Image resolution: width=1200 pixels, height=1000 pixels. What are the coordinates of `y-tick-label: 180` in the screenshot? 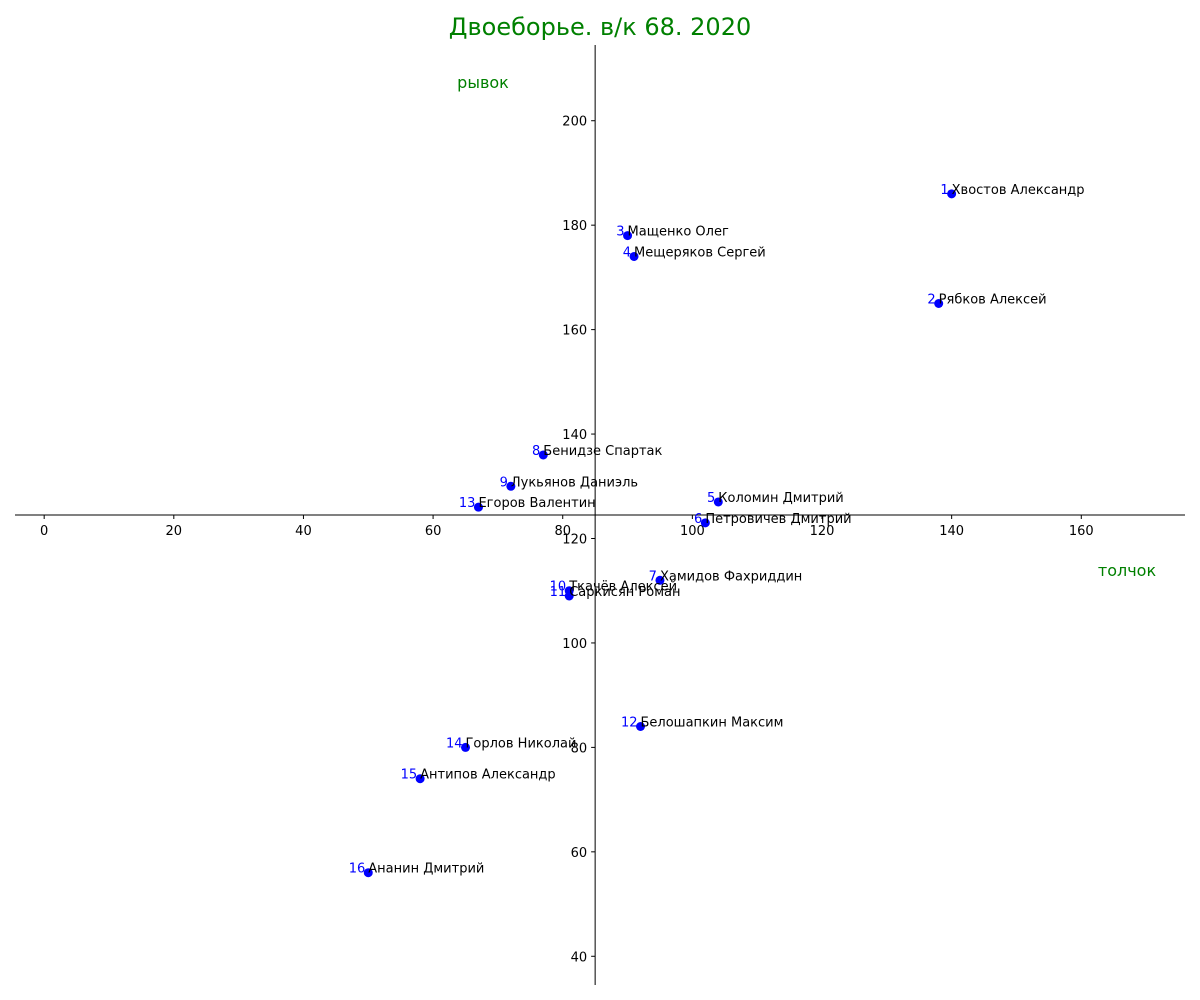 It's located at (574, 226).